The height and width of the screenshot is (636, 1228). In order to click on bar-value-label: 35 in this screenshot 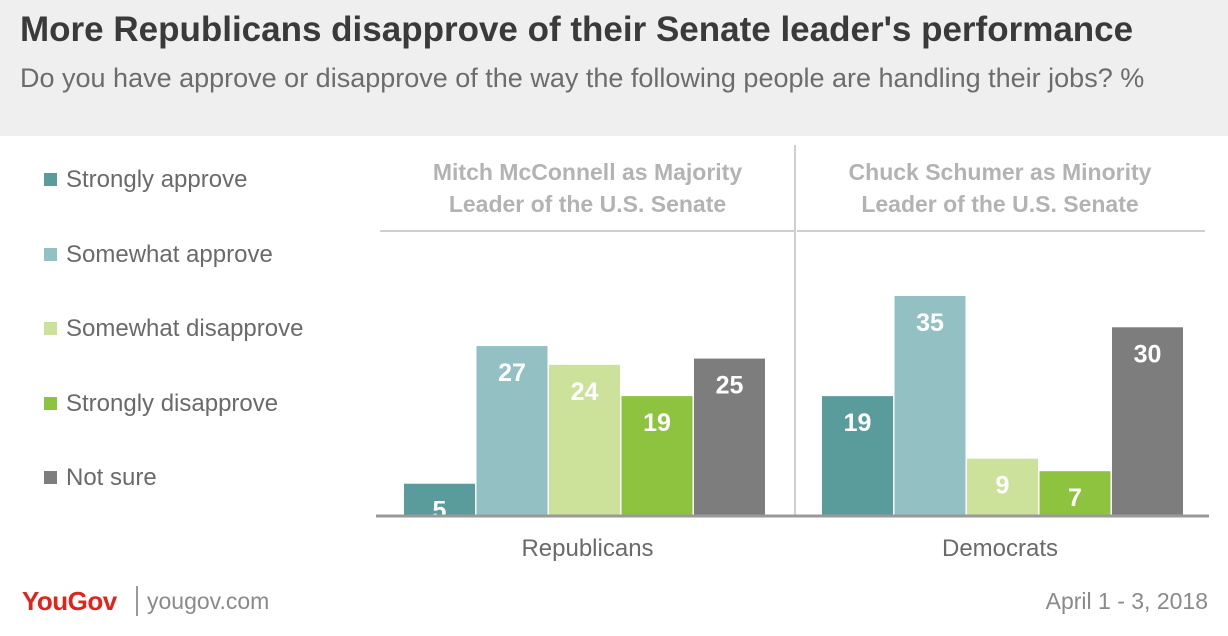, I will do `click(930, 323)`.